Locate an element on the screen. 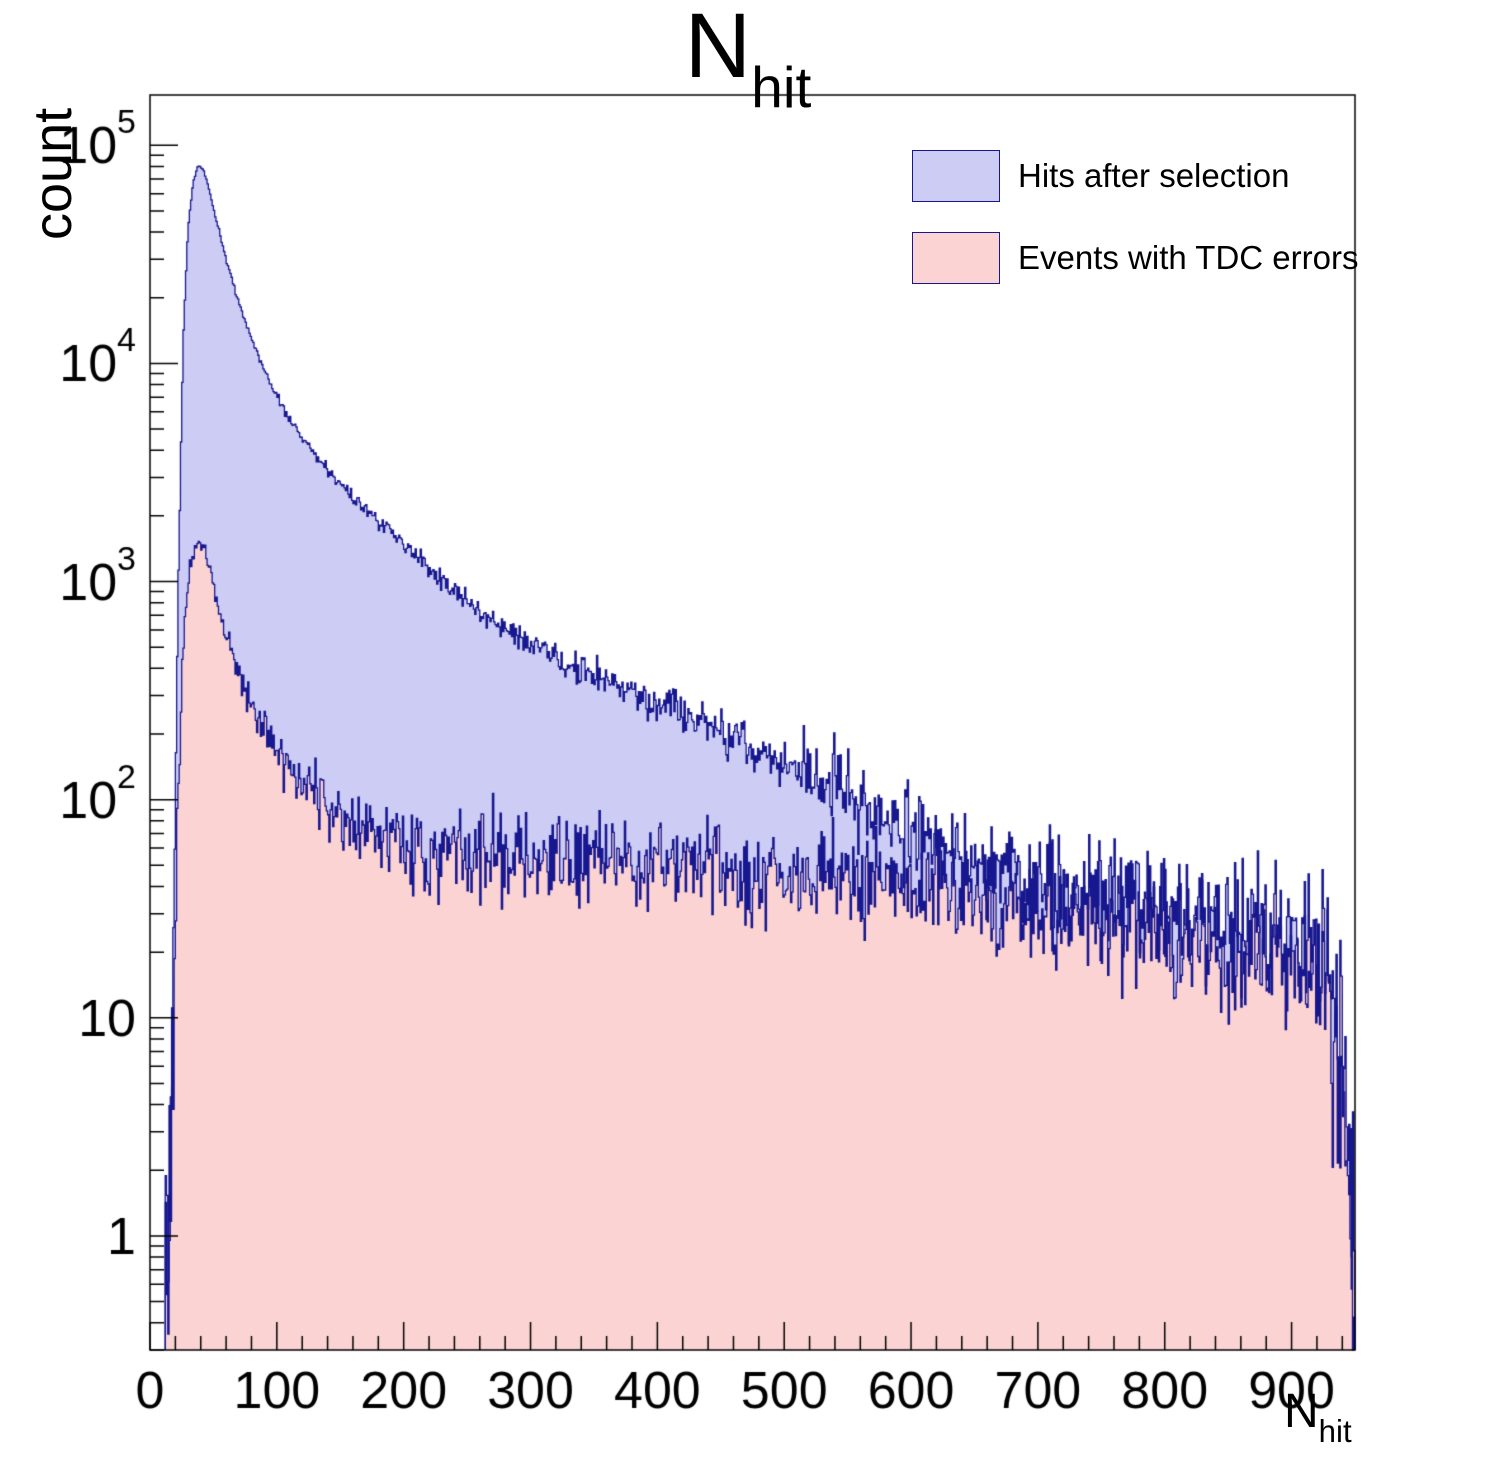 The image size is (1496, 1472). legend-label-hits-after-selection: Hits after selection is located at coordinates (1154, 175).